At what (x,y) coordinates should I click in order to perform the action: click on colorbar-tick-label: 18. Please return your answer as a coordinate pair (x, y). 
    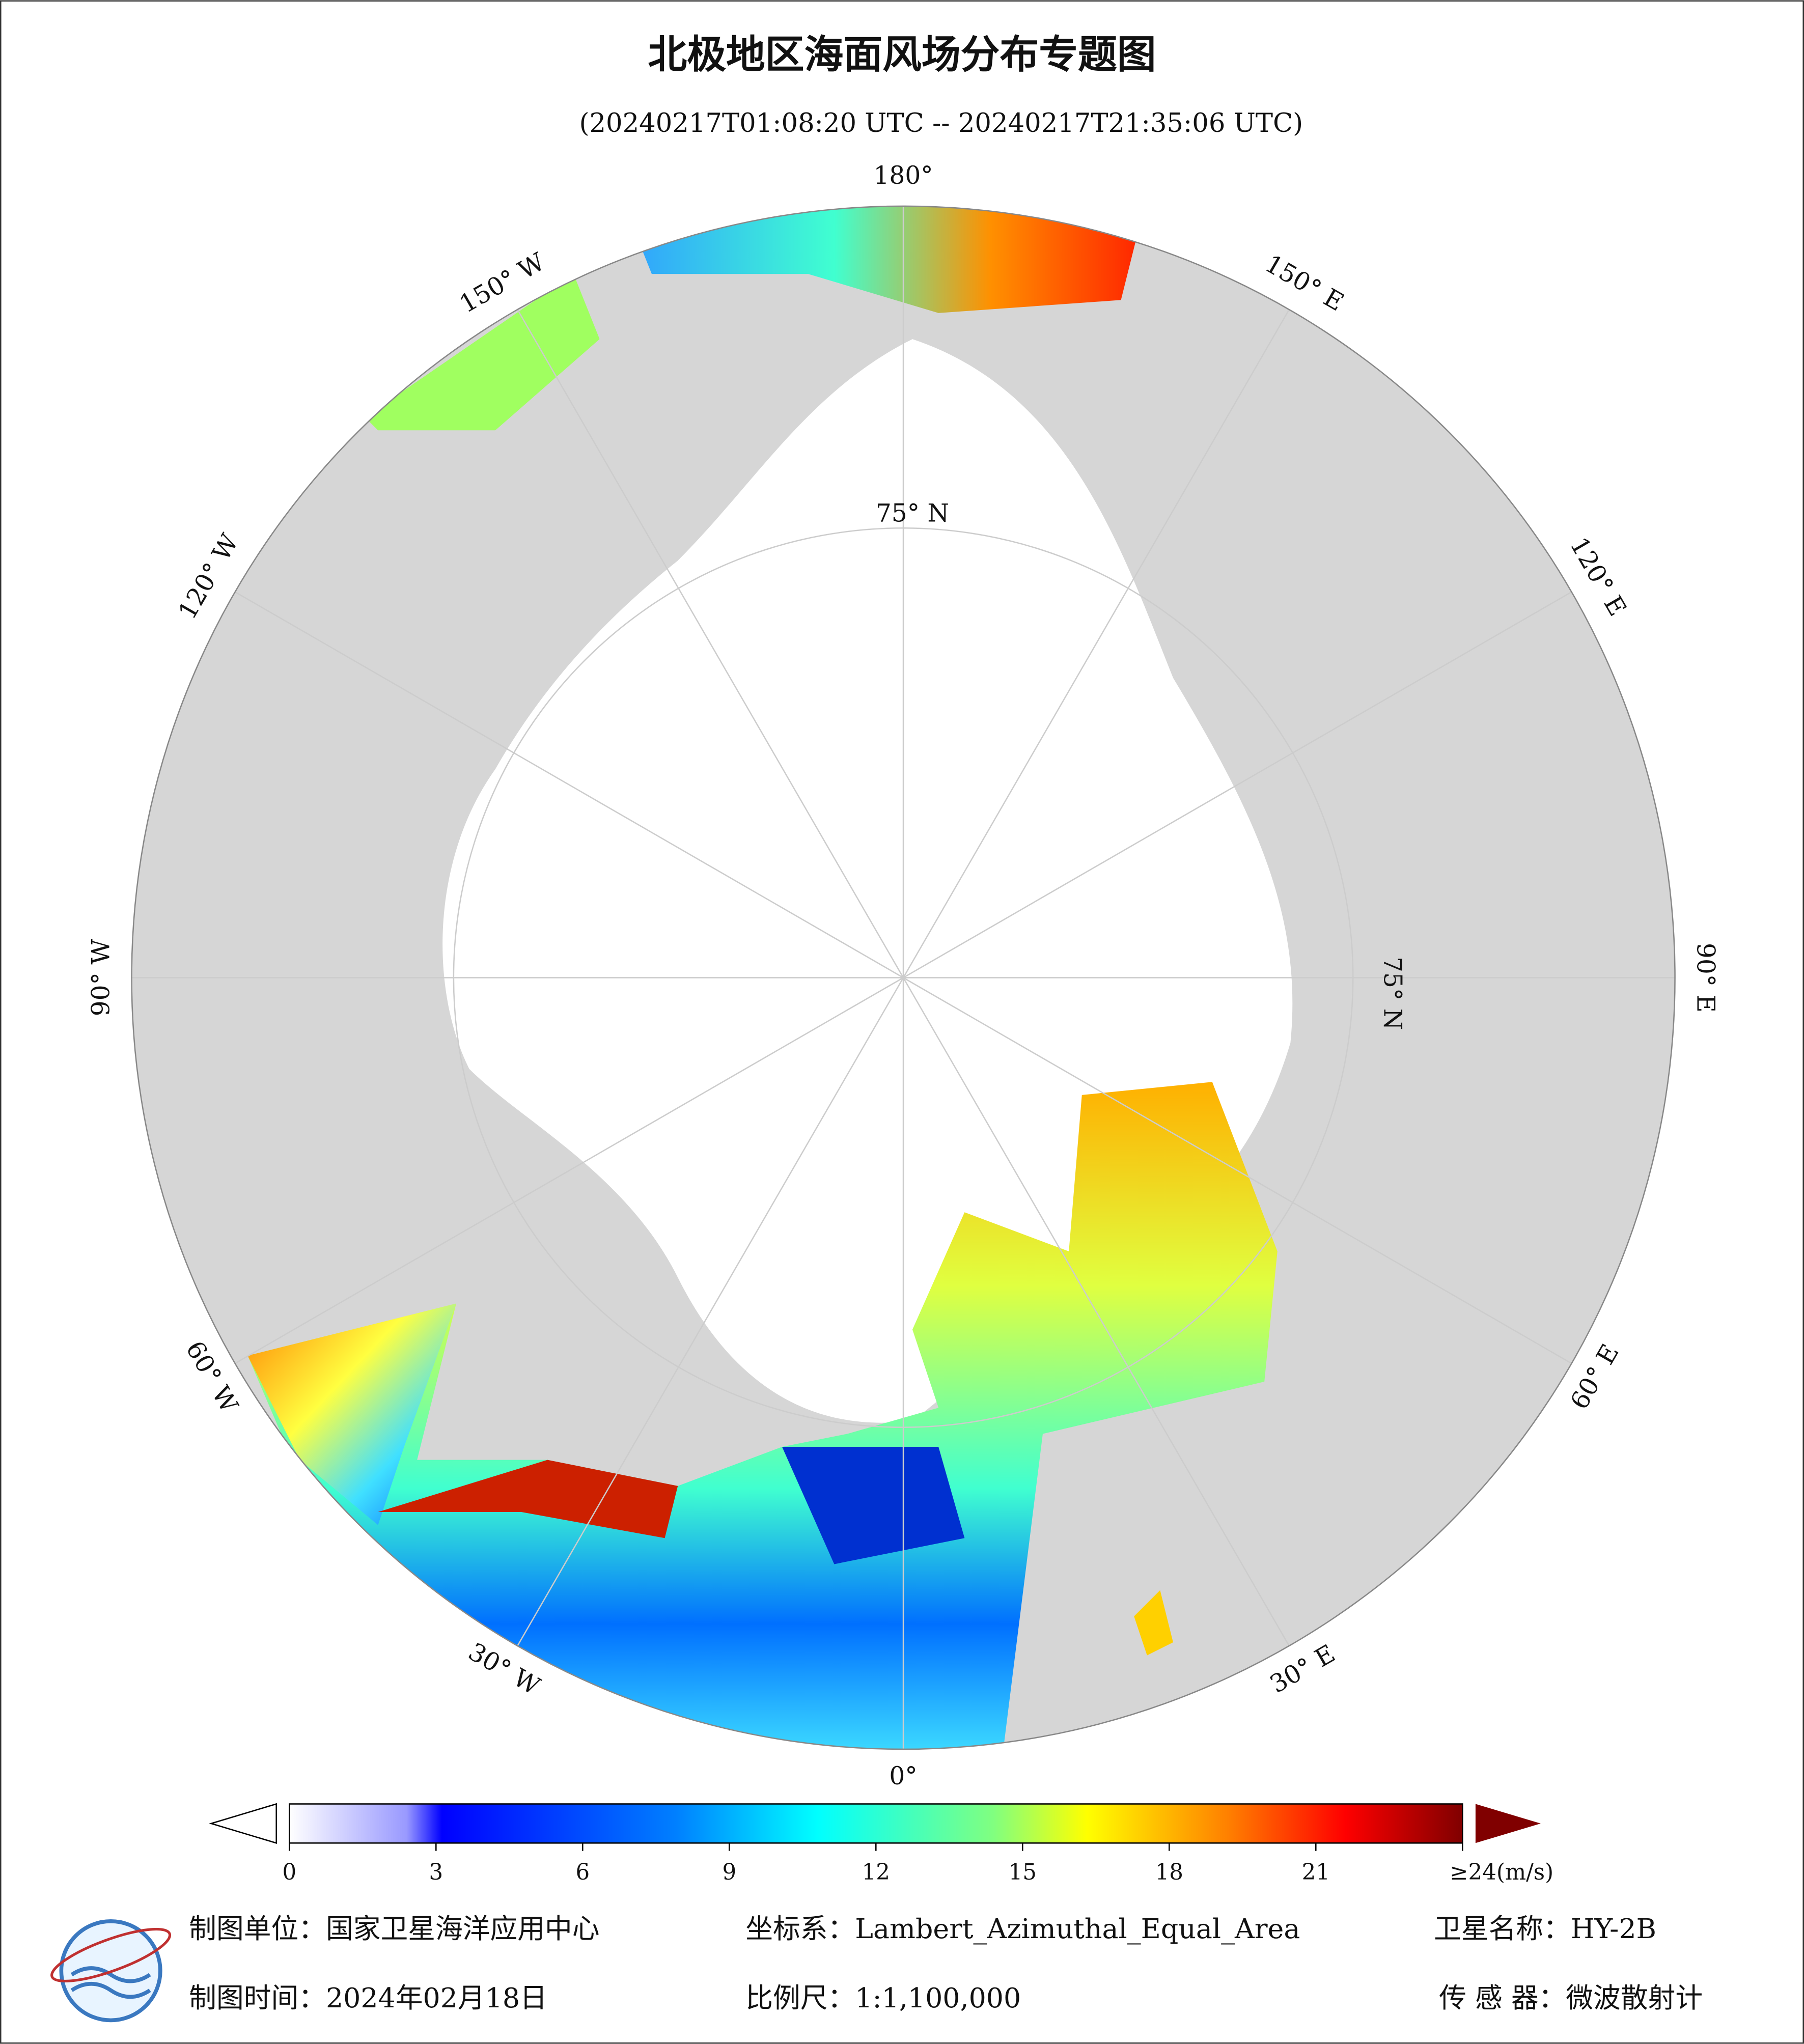
    Looking at the image, I should click on (1169, 1872).